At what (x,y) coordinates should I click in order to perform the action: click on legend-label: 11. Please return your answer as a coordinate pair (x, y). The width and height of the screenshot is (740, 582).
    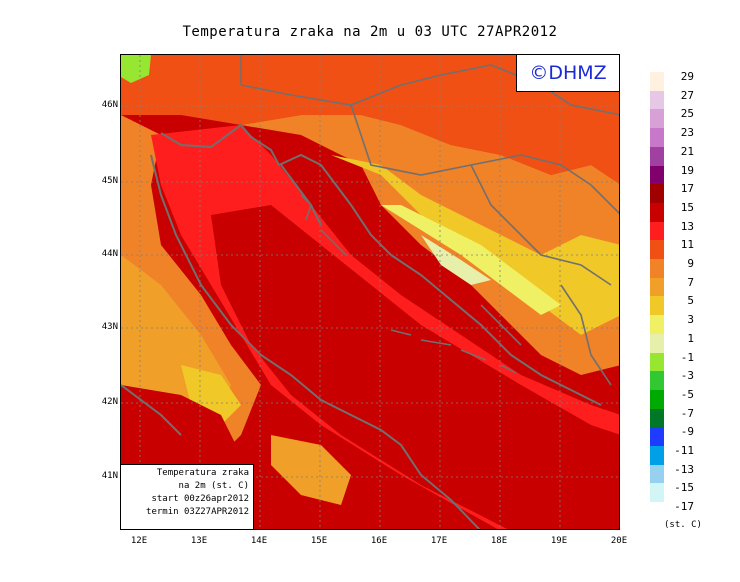
    Looking at the image, I should click on (687, 245).